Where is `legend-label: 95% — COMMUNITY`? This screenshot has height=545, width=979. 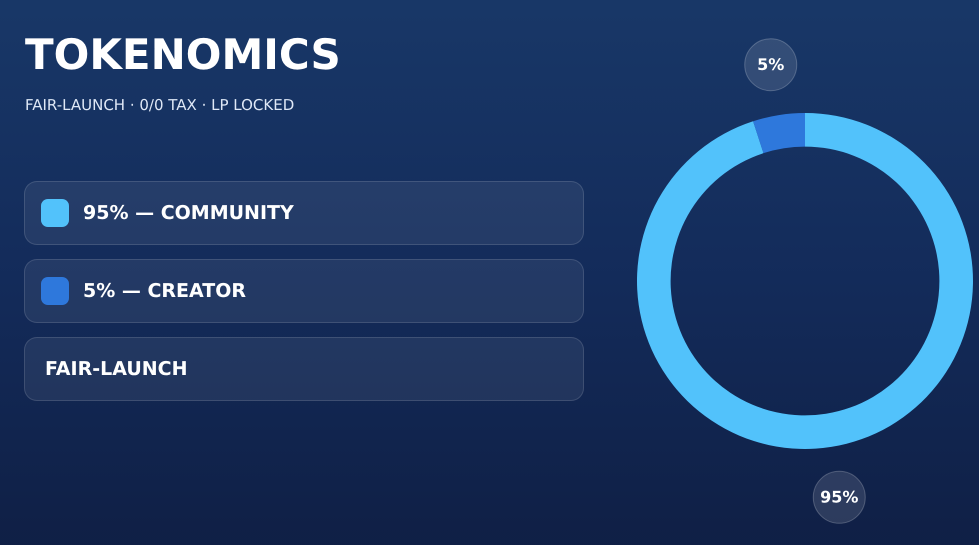
legend-label: 95% — COMMUNITY is located at coordinates (188, 213).